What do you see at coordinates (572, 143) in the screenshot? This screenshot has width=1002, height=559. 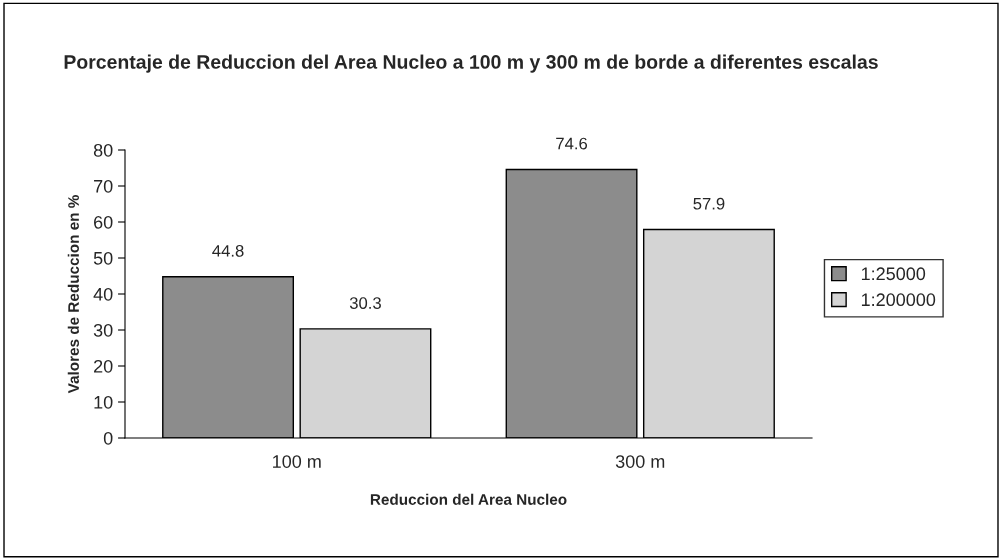 I see `data-label: 74.6` at bounding box center [572, 143].